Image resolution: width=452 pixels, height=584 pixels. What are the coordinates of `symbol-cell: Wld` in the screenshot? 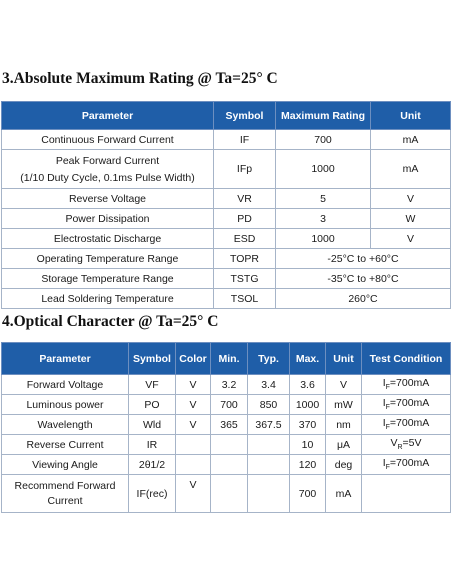 It's located at (152, 424).